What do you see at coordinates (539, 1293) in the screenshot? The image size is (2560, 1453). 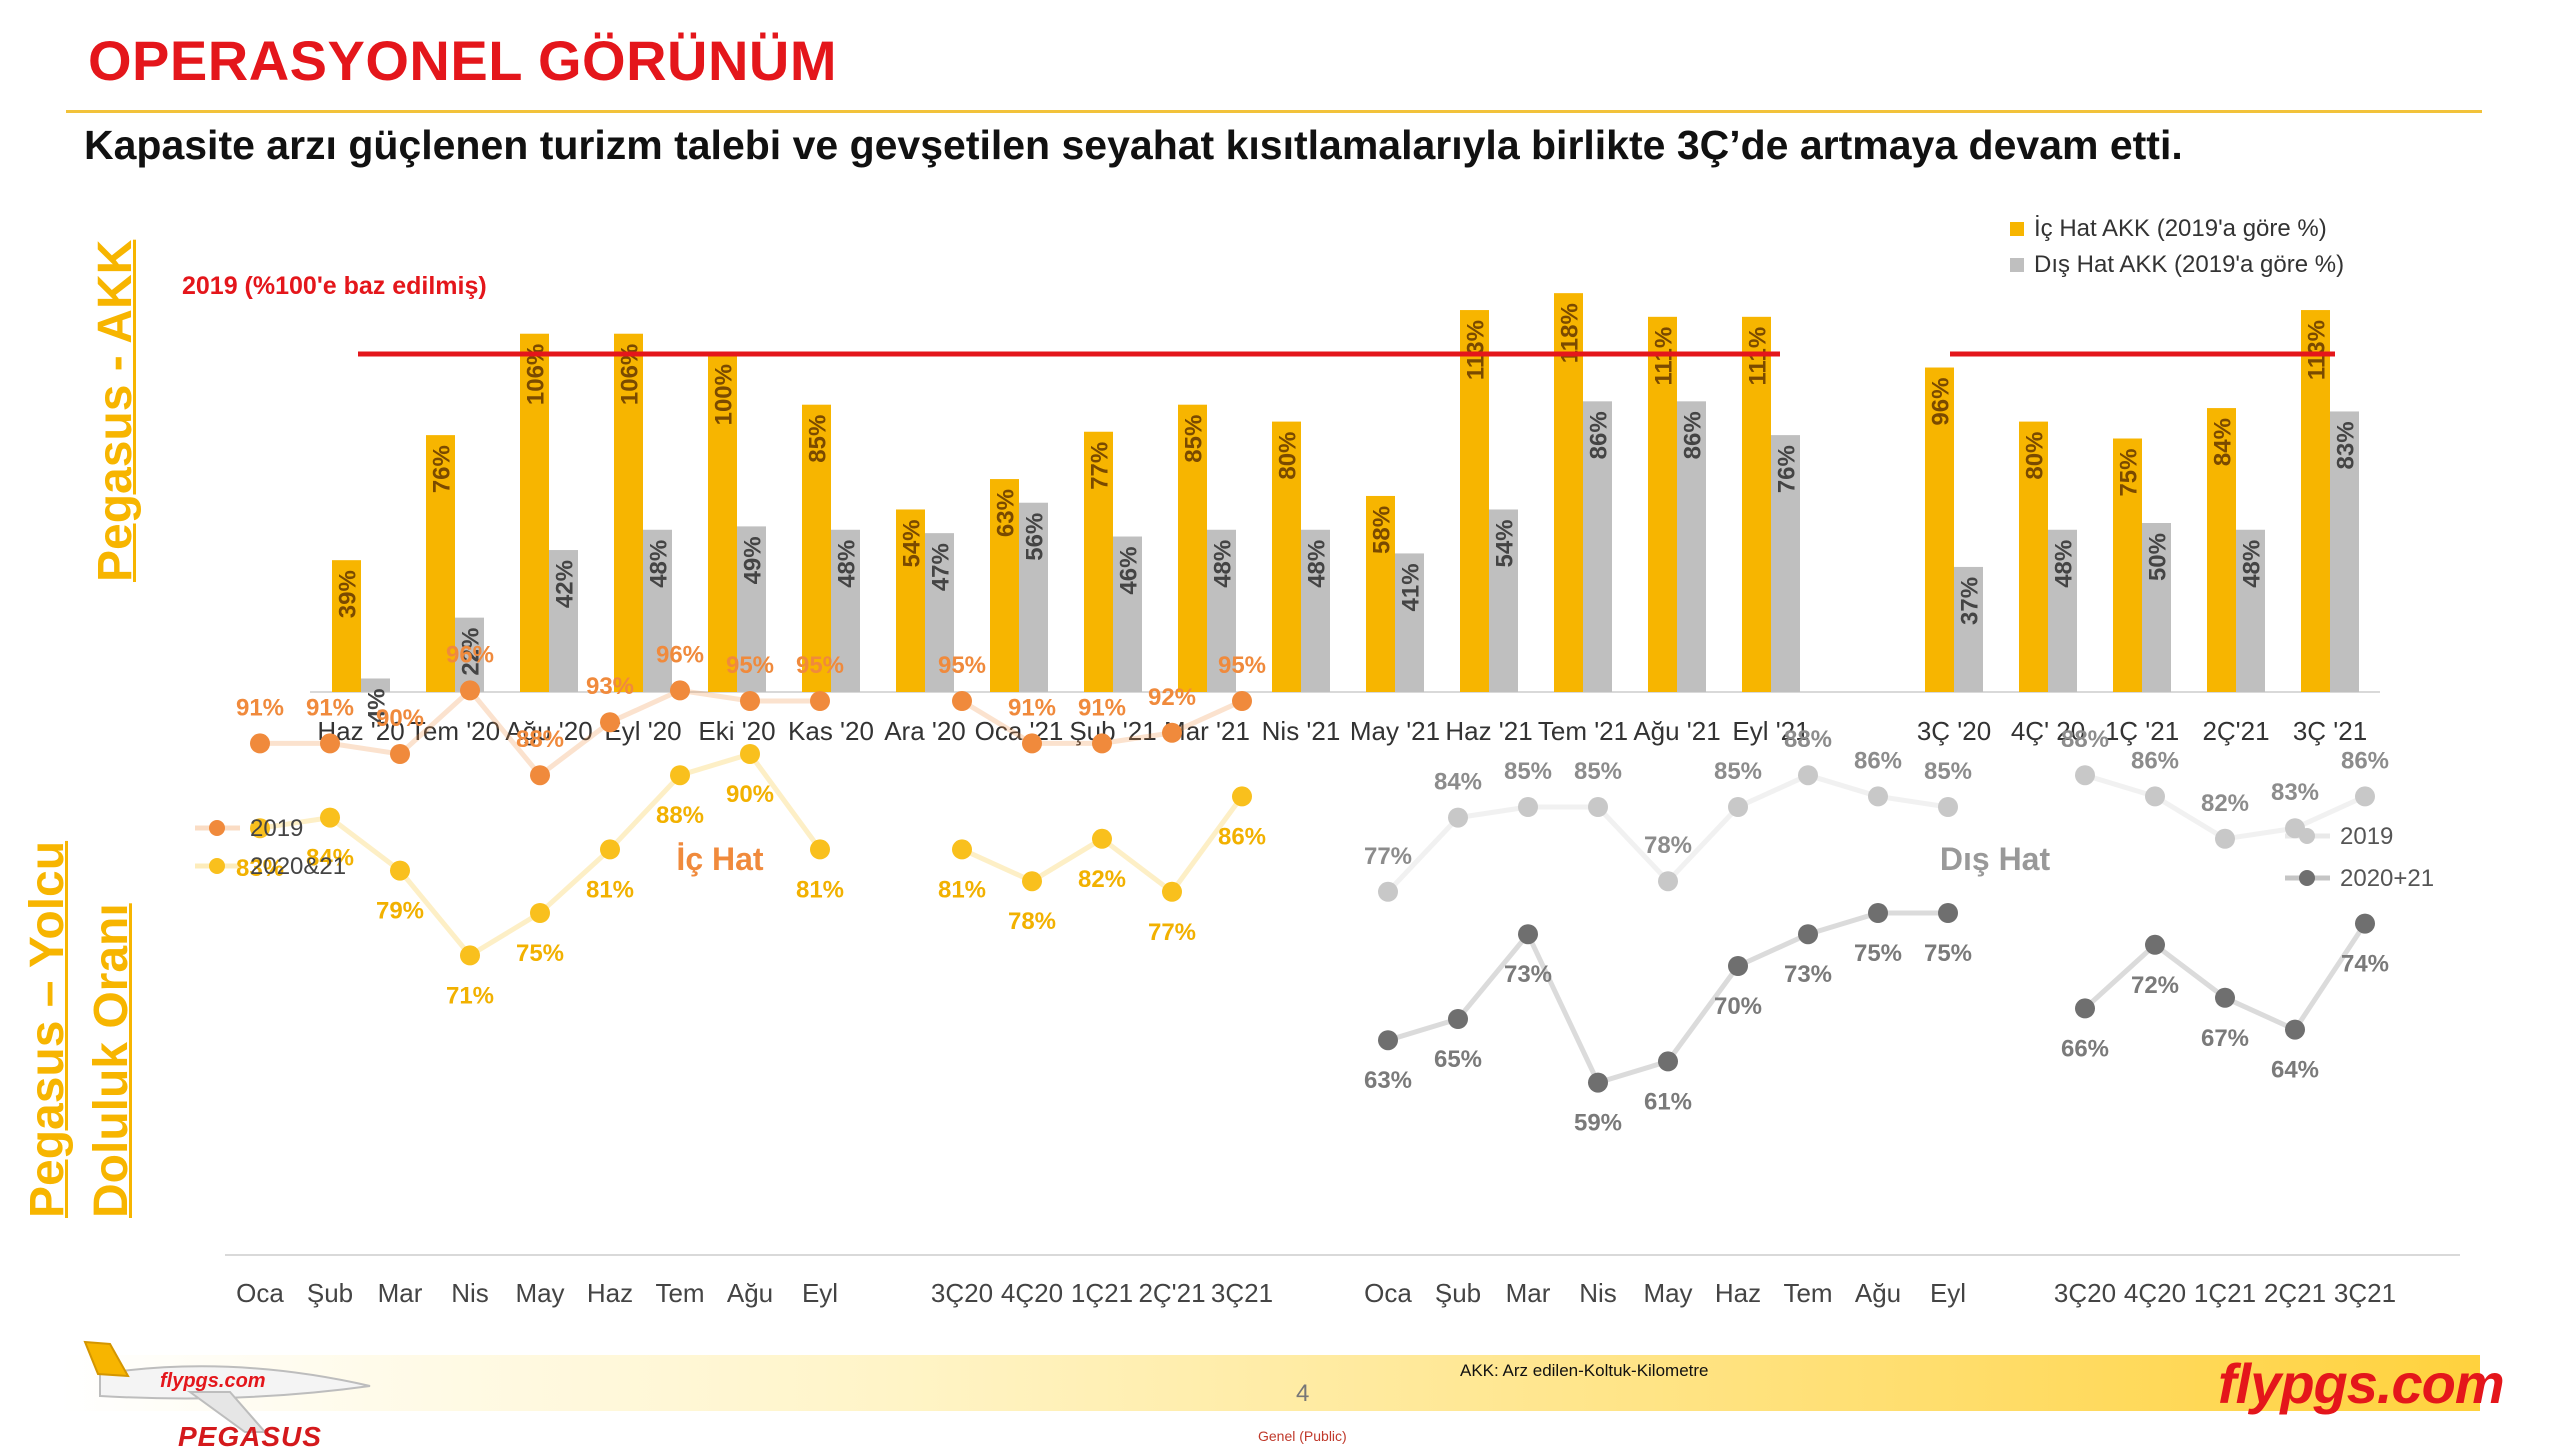 I see `domestic-load-x-tick-label: May` at bounding box center [539, 1293].